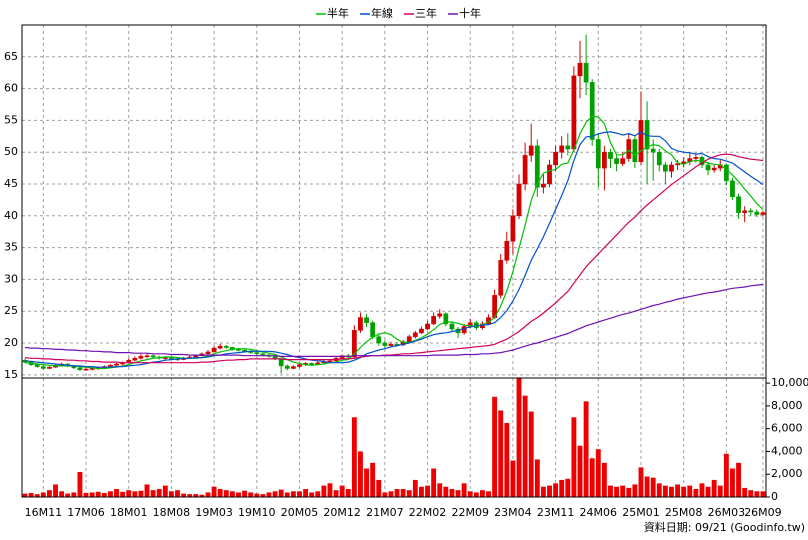 Image resolution: width=808 pixels, height=540 pixels. Describe the element at coordinates (789, 382) in the screenshot. I see `y2-tick-label: 10,000` at that location.